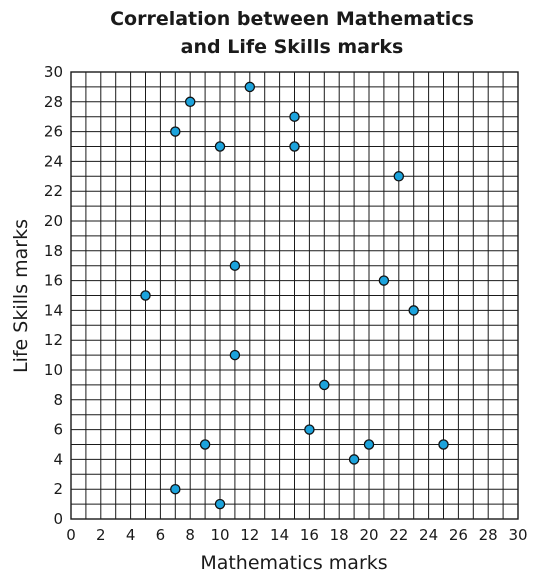 This screenshot has width=546, height=577. I want to click on y-tick-label: 4, so click(58, 459).